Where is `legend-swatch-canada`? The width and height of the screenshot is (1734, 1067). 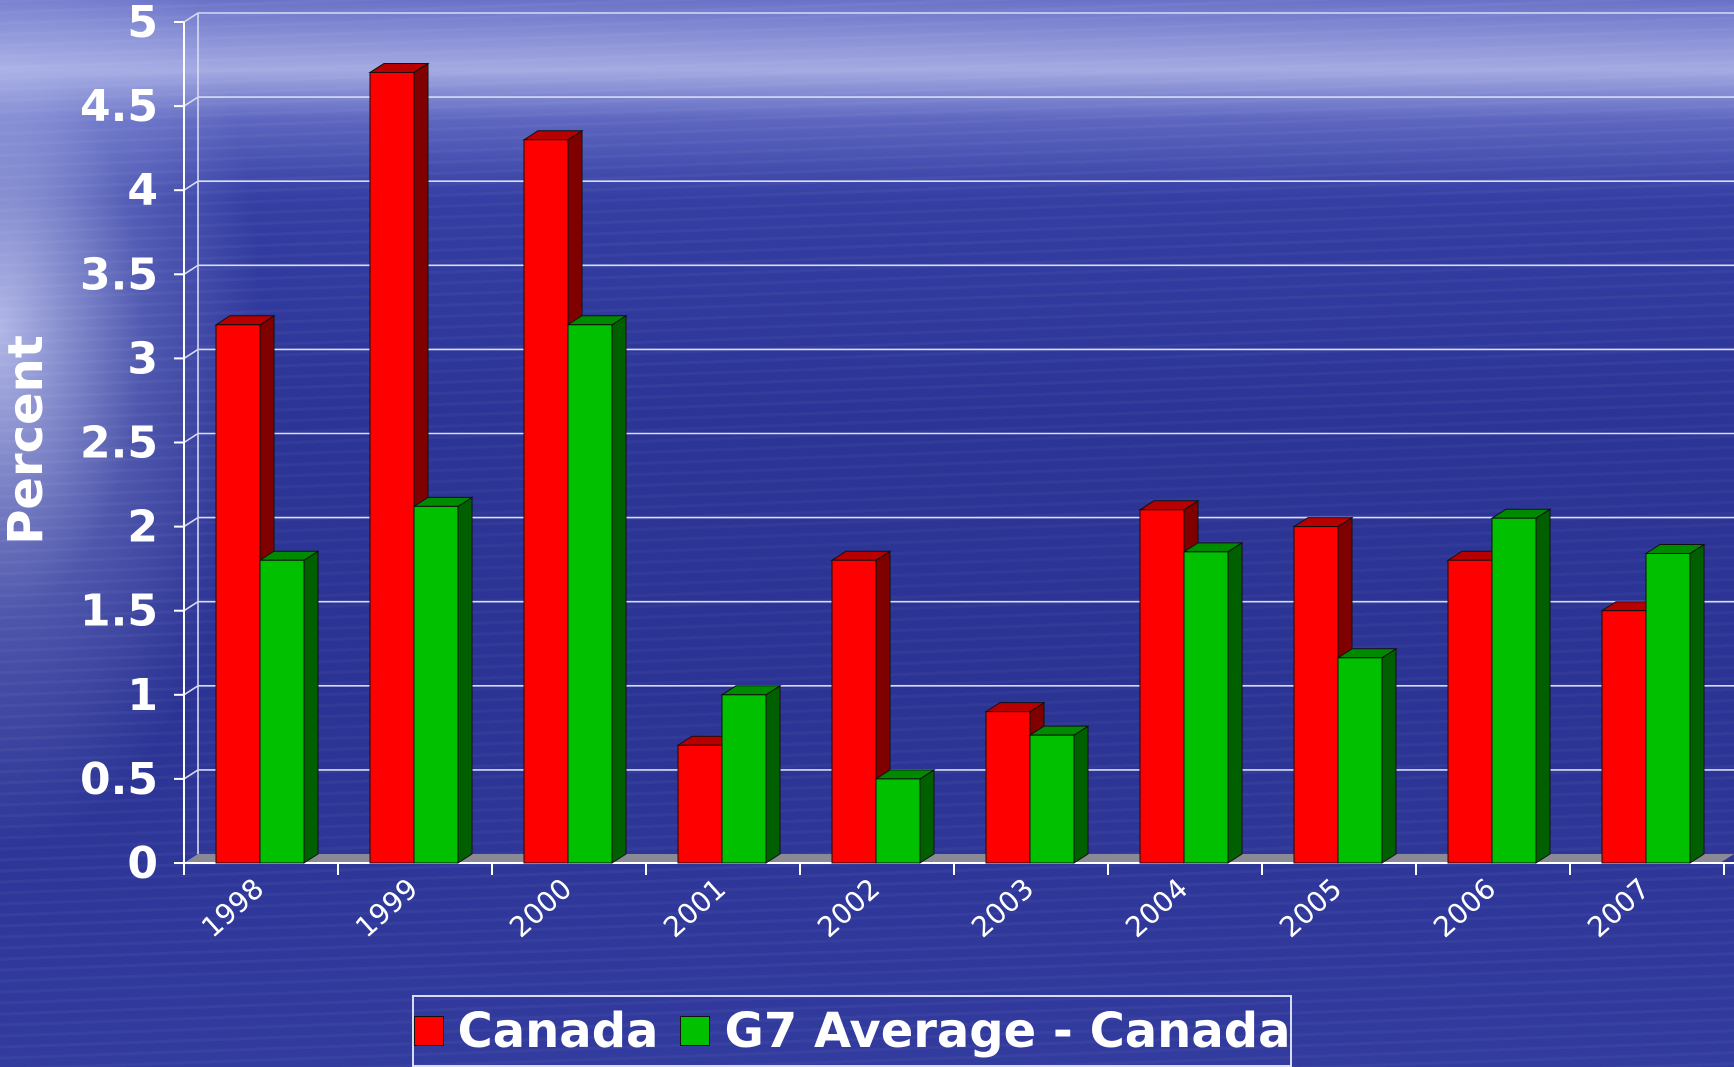
legend-swatch-canada is located at coordinates (428, 1031).